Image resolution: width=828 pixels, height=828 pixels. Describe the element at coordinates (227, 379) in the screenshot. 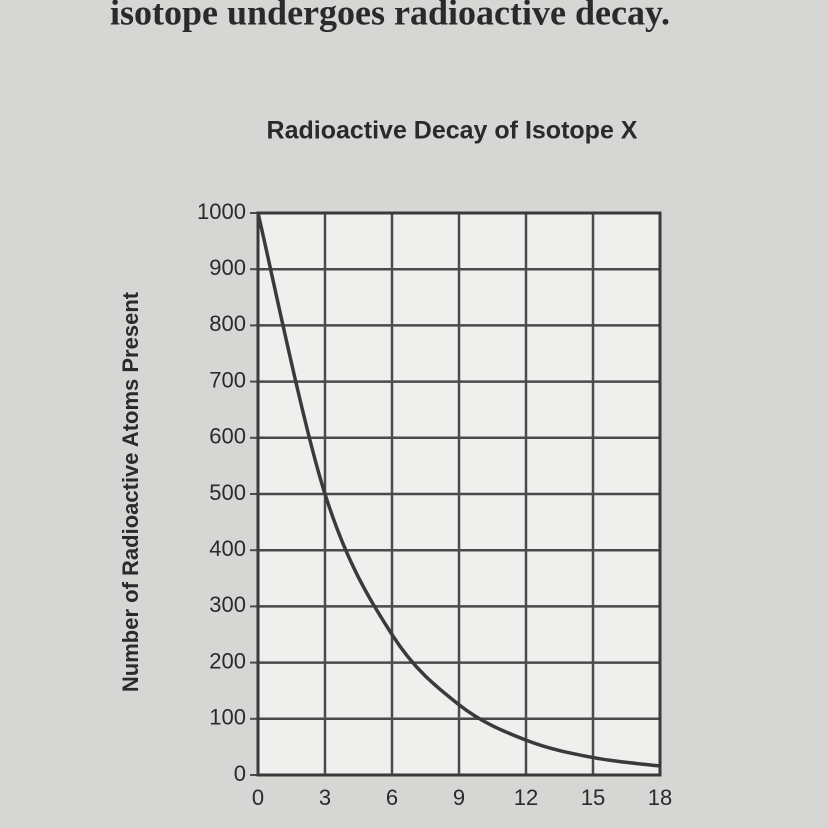

I see `y-tick-label: 700` at that location.